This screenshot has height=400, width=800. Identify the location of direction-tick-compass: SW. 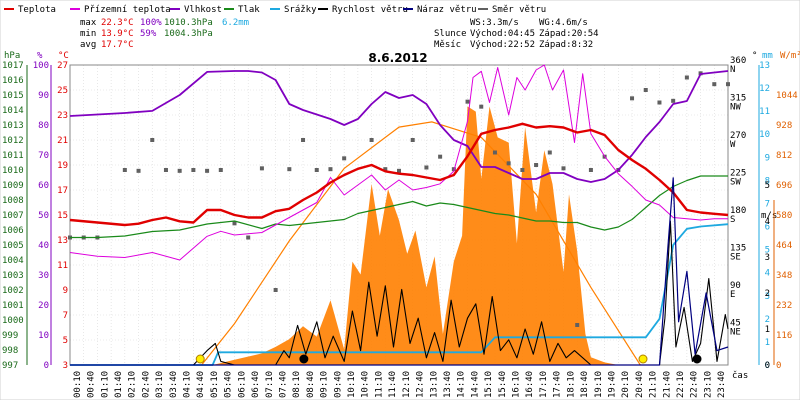
(735, 183).